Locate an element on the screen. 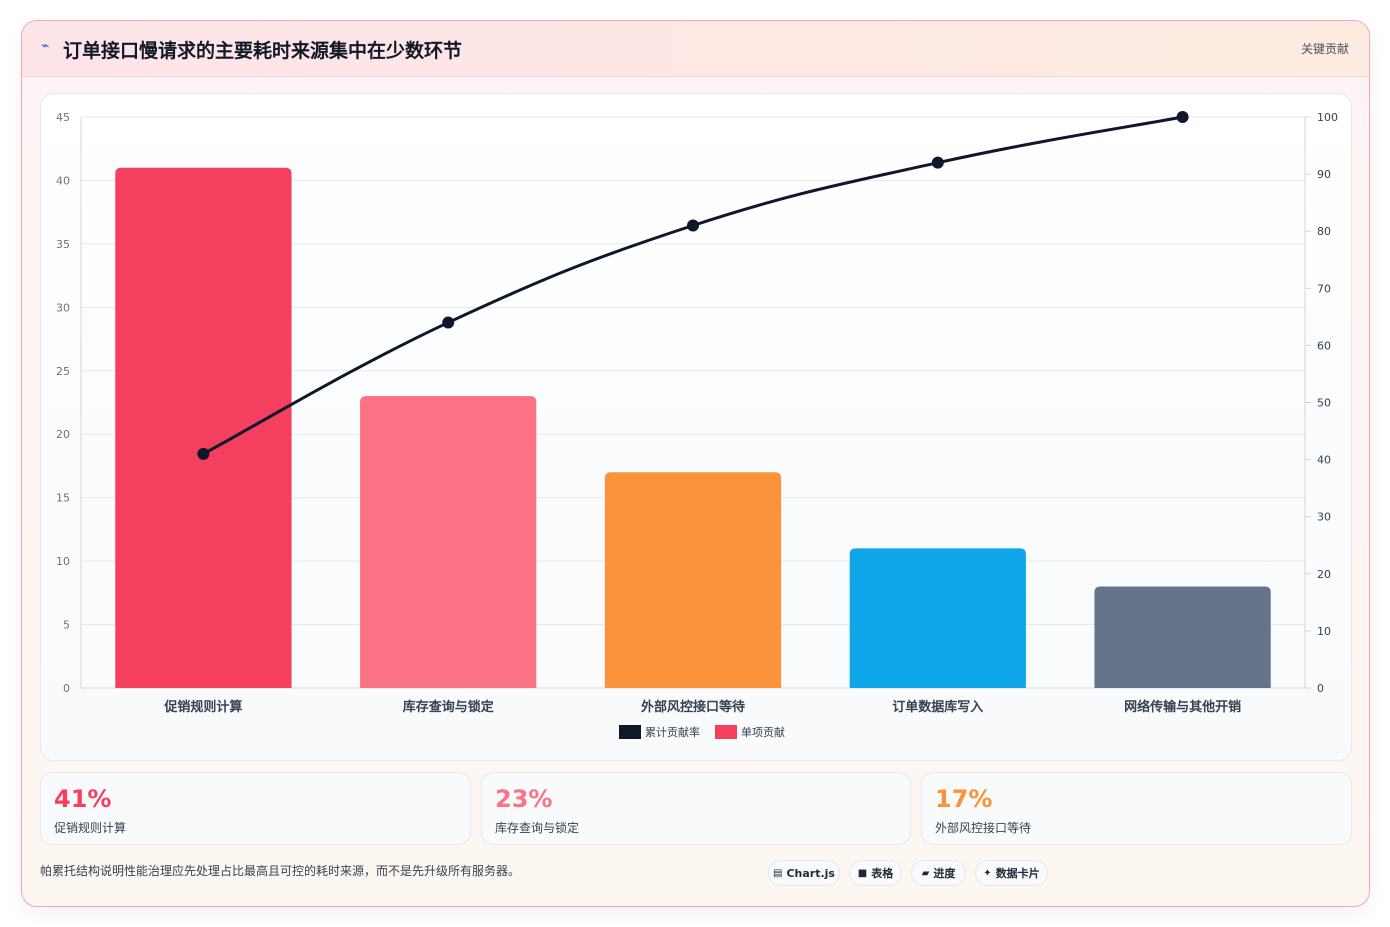 The image size is (1390, 927). stat-value: 17% is located at coordinates (964, 799).